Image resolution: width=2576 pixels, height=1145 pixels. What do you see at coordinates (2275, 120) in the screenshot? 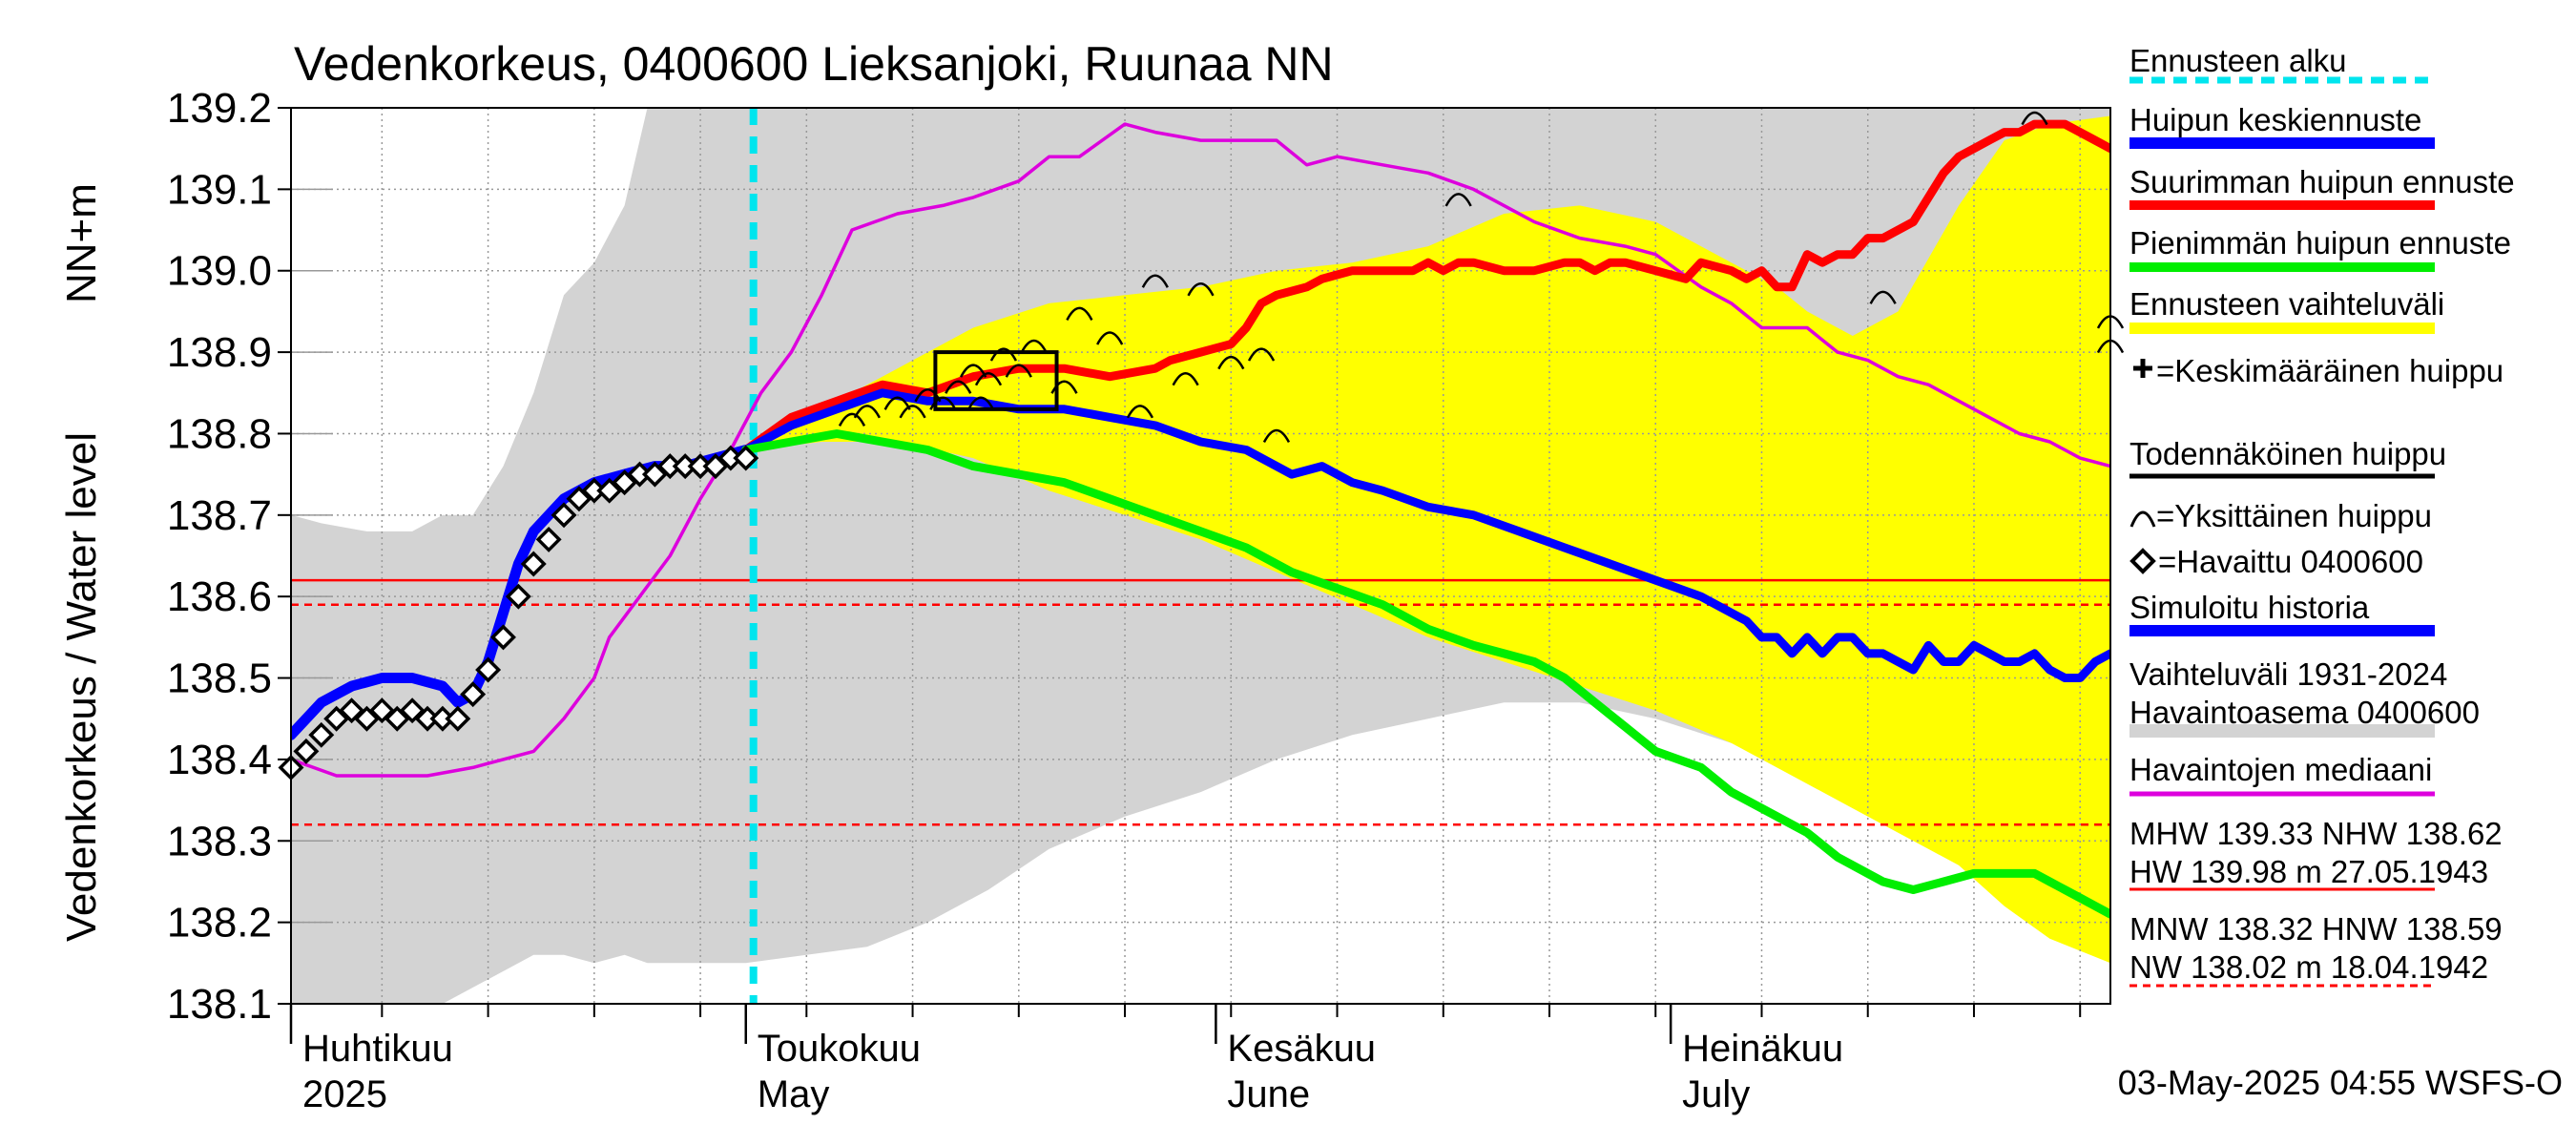
I see `legend-label: Huipun keskiennuste` at bounding box center [2275, 120].